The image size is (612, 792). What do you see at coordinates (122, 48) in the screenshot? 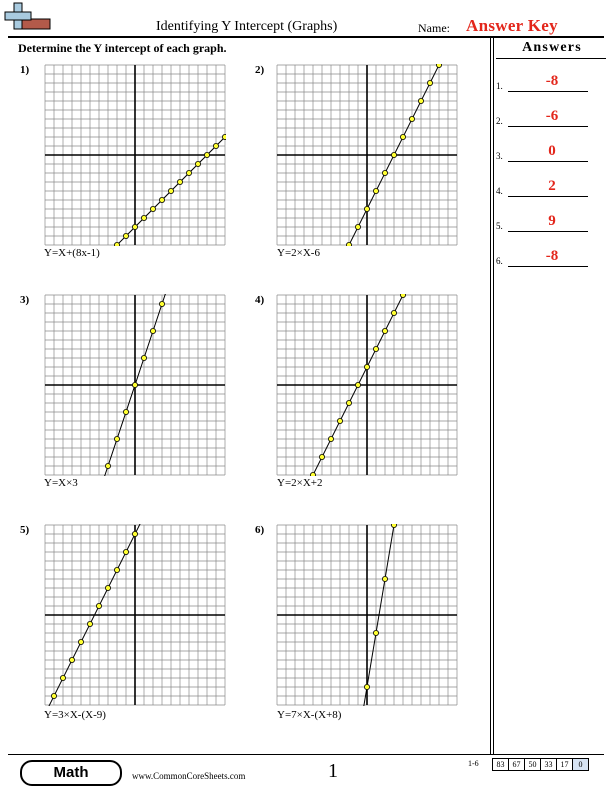
I see `instructions: Determine the Y intercept of each graph.` at bounding box center [122, 48].